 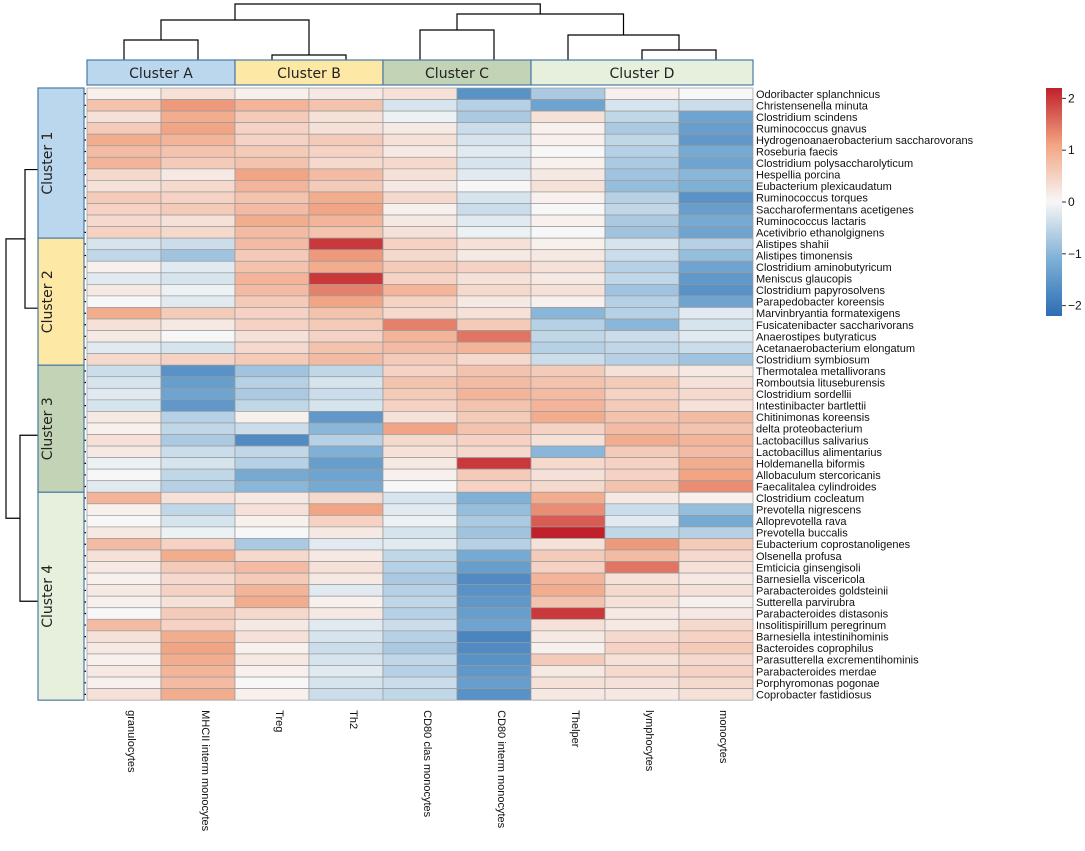 I want to click on row-label: Clostridium polysaccharolyticum, so click(x=834, y=164).